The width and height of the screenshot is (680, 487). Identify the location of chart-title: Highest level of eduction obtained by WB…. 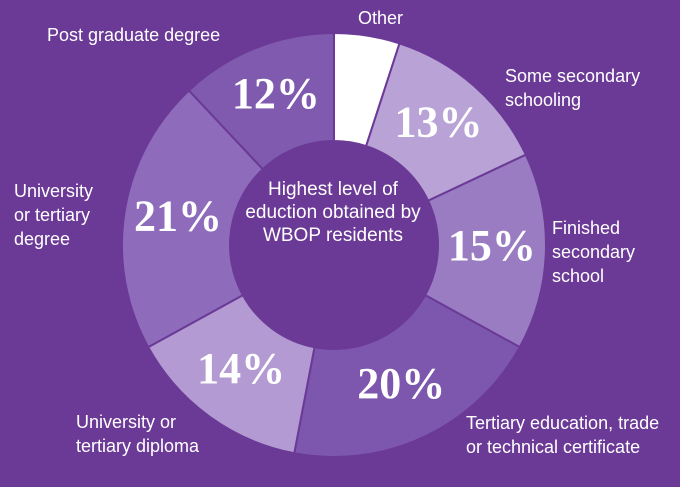
(333, 212).